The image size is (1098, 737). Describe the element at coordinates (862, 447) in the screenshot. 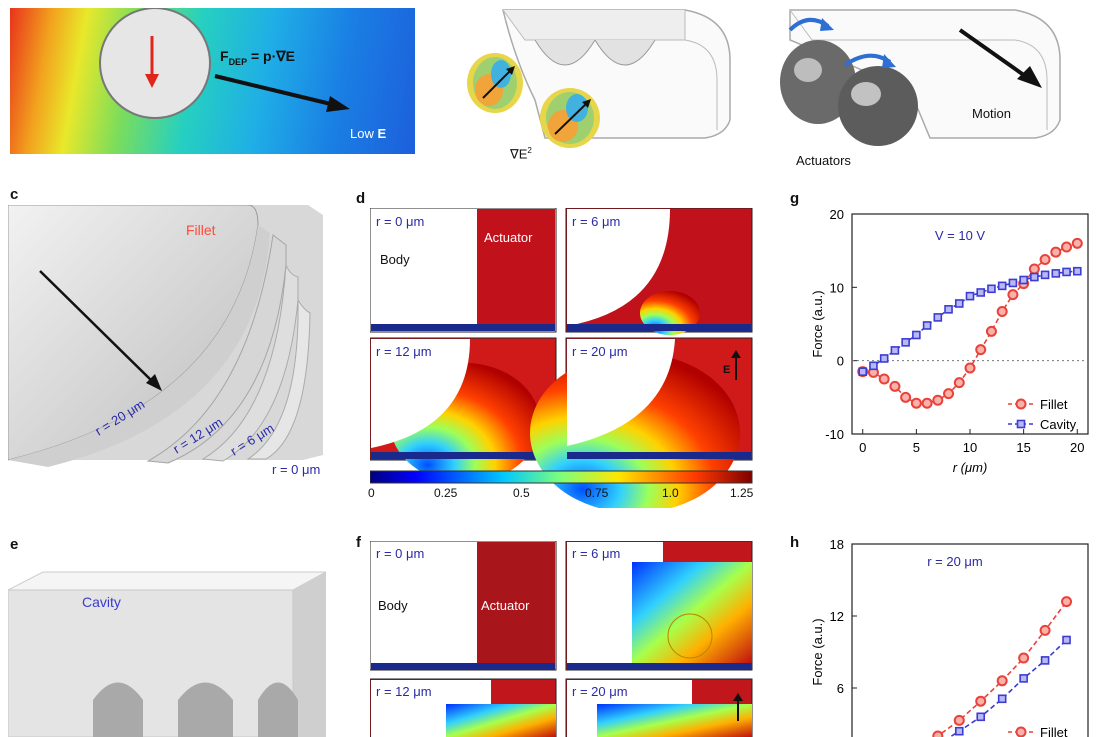

I see `x-tick-label: 0` at that location.